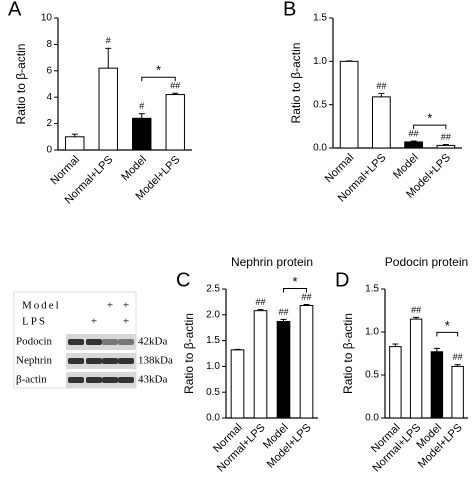 This screenshot has width=474, height=479. Describe the element at coordinates (426, 262) in the screenshot. I see `chart-title: Podocin protein` at that location.